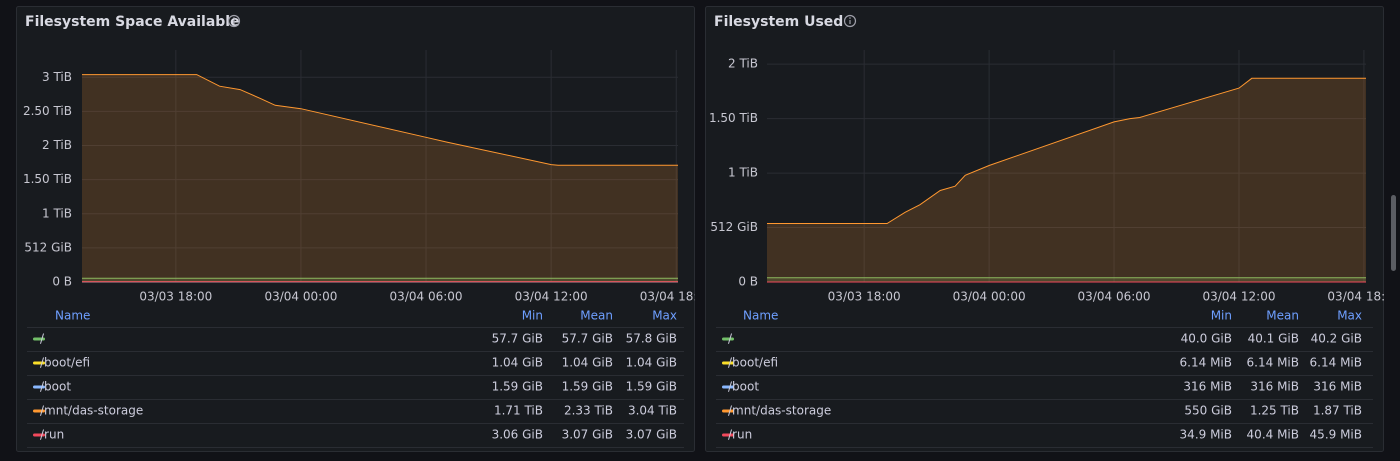  Describe the element at coordinates (652, 411) in the screenshot. I see `legend-stat: 3.04 TiB` at that location.